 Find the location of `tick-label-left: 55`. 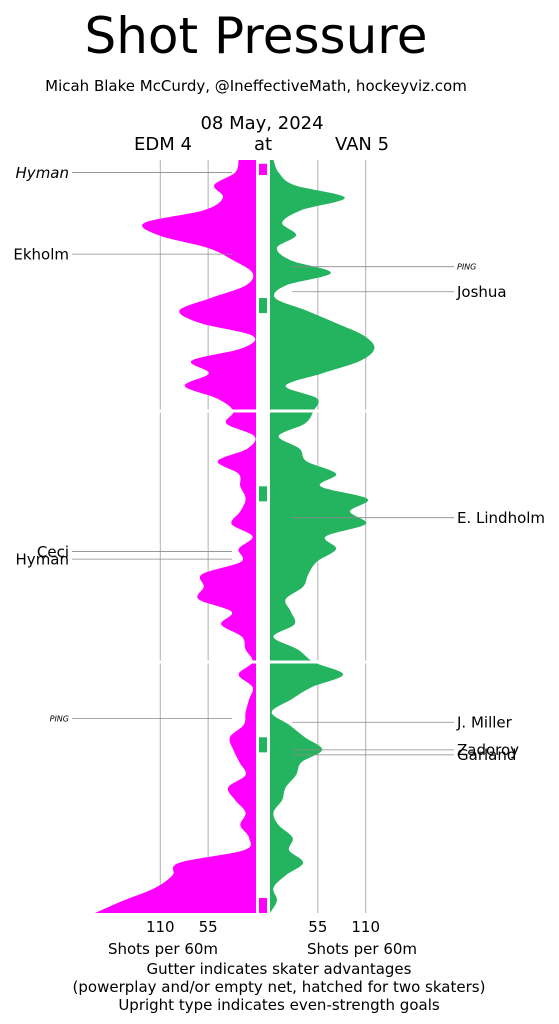

tick-label-left: 55 is located at coordinates (208, 927).